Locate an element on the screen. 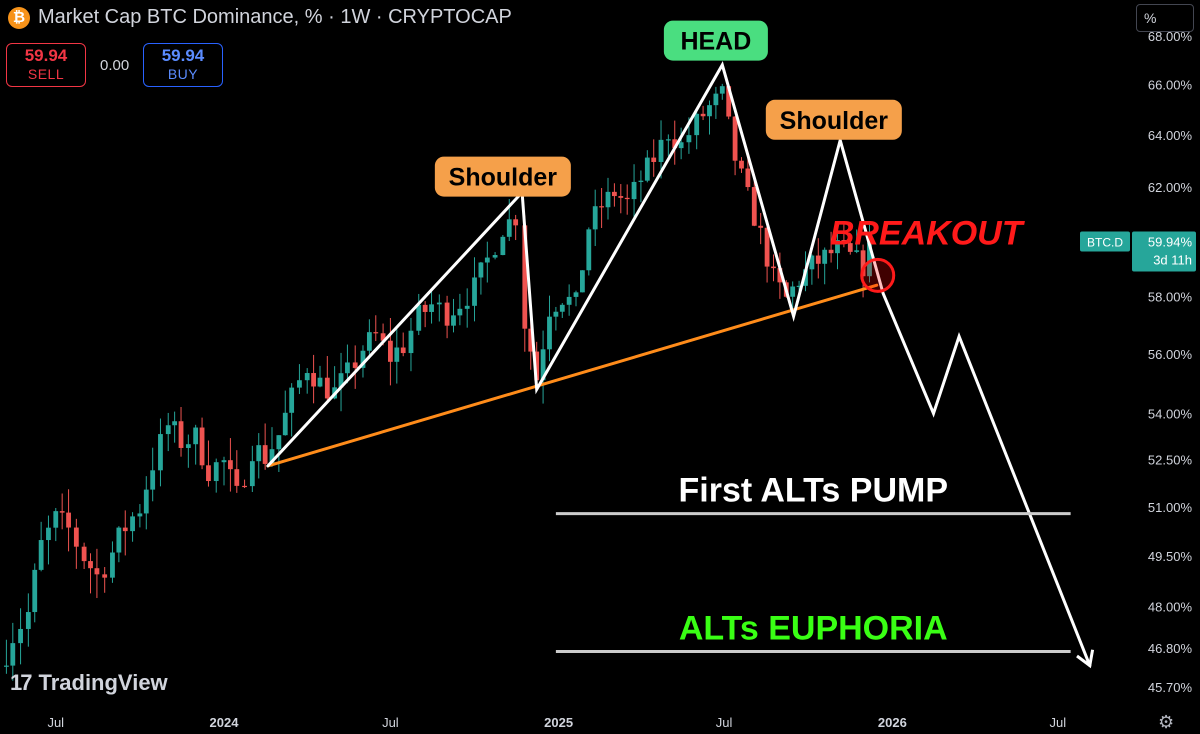 The width and height of the screenshot is (1200, 734). x-tick-label: 2025 is located at coordinates (558, 722).